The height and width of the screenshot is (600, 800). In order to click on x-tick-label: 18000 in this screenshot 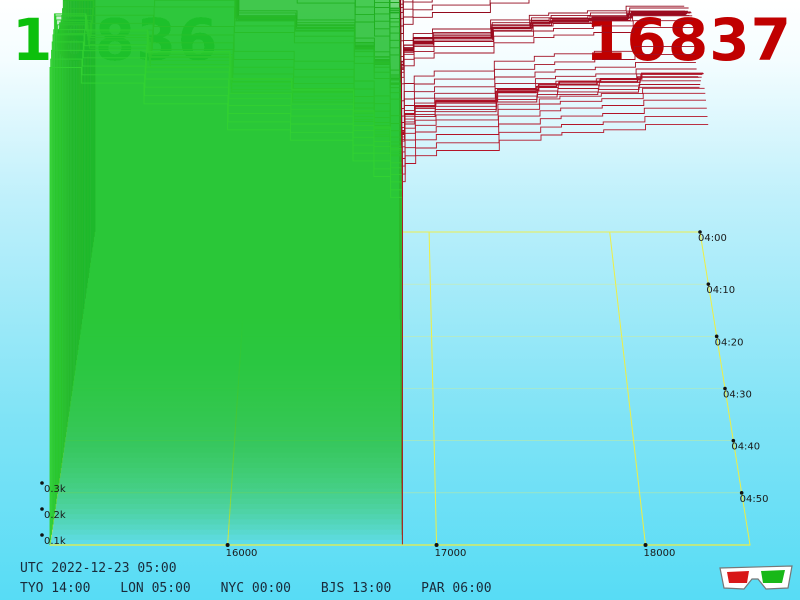, I will do `click(660, 553)`.